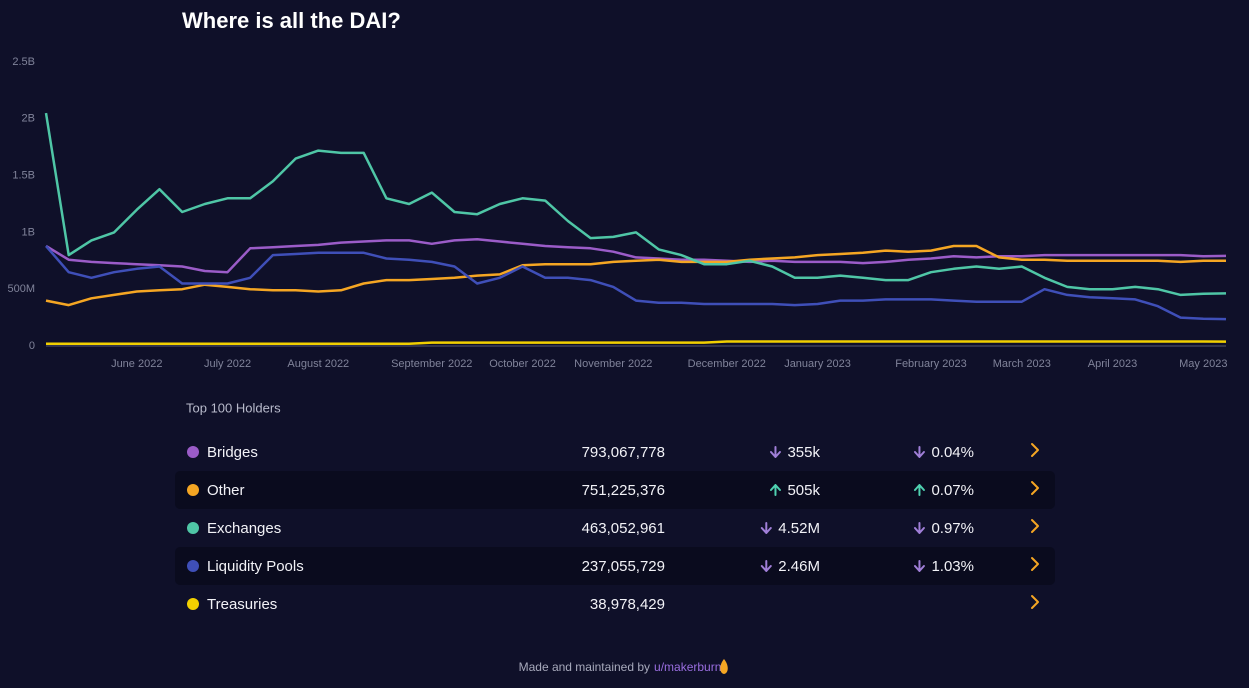 This screenshot has height=688, width=1249. I want to click on footer: Made and maintained by u/makerburn, so click(620, 667).